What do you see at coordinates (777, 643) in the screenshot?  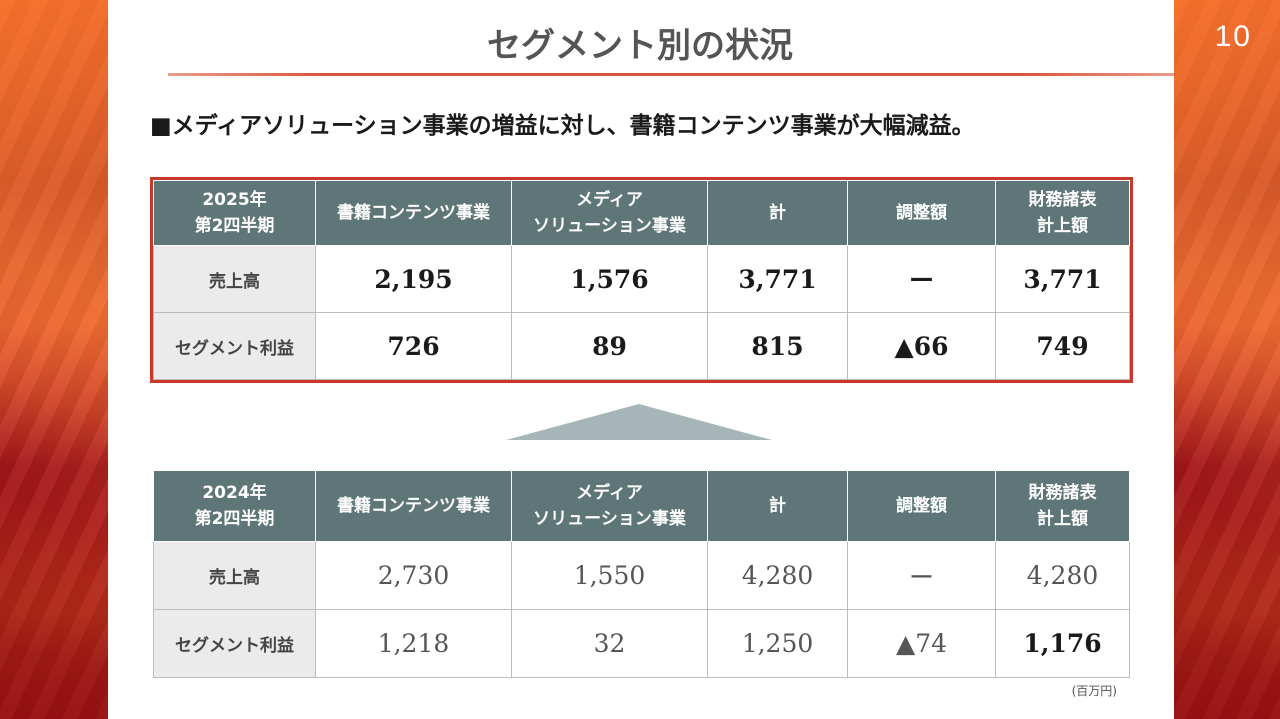 I see `profit-total: 1,250` at bounding box center [777, 643].